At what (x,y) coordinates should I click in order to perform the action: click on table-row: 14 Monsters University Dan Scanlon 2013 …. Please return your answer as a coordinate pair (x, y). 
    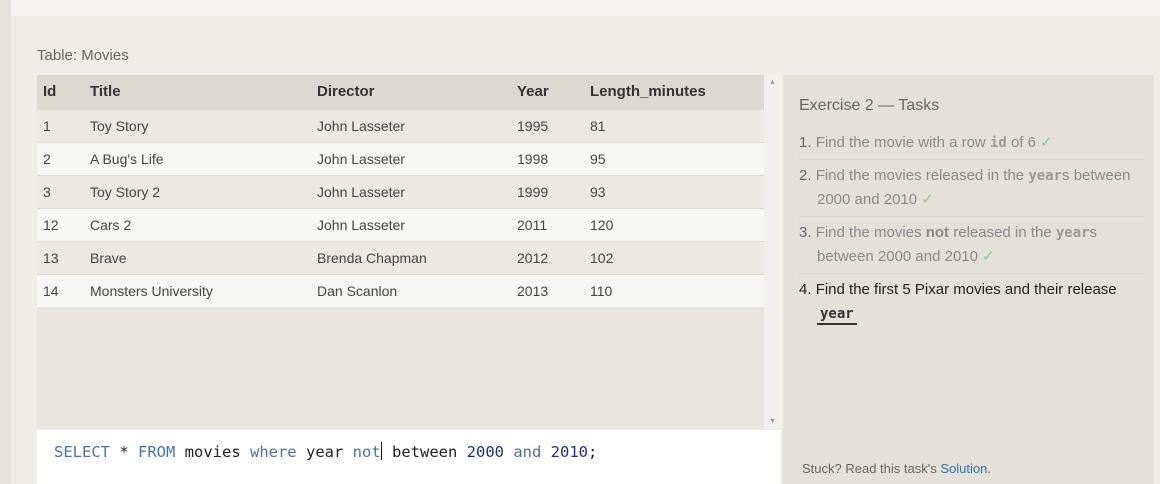
    Looking at the image, I should click on (400, 290).